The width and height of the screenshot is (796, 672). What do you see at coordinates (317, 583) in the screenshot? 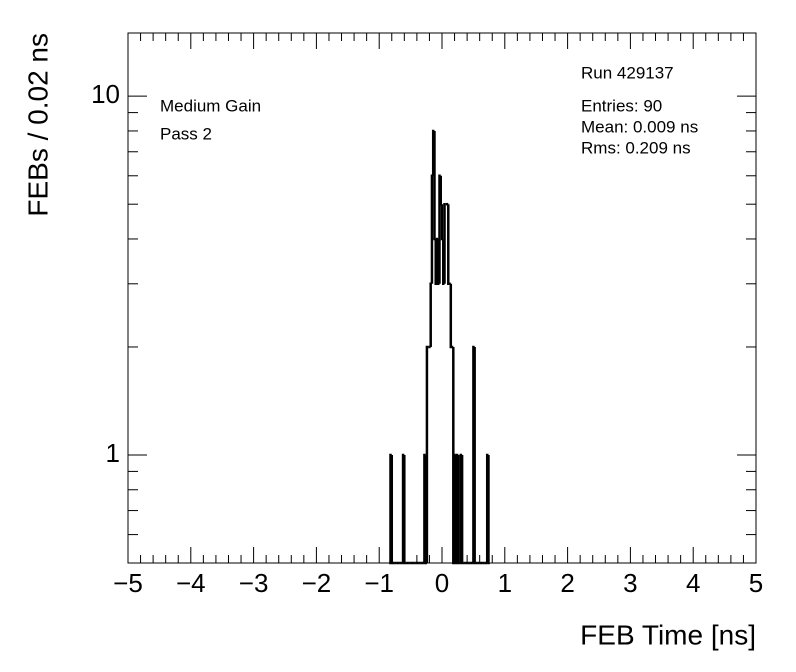
I see `x-tick-label: −2` at bounding box center [317, 583].